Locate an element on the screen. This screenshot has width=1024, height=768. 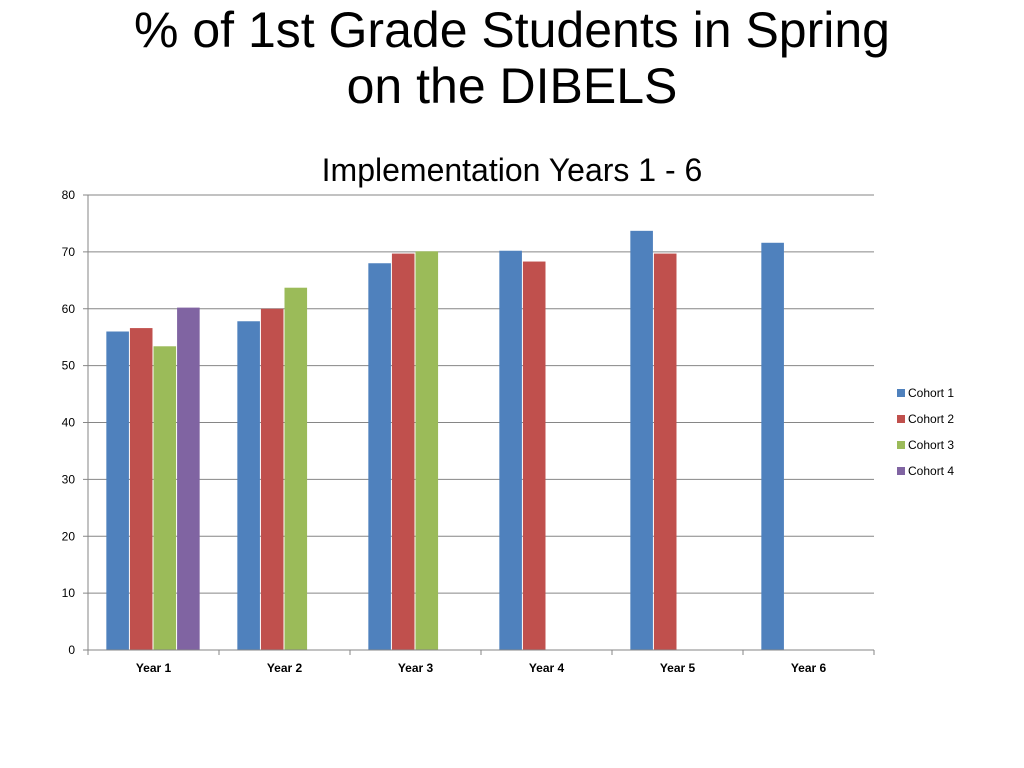
y-tick-label: 10 is located at coordinates (69, 593).